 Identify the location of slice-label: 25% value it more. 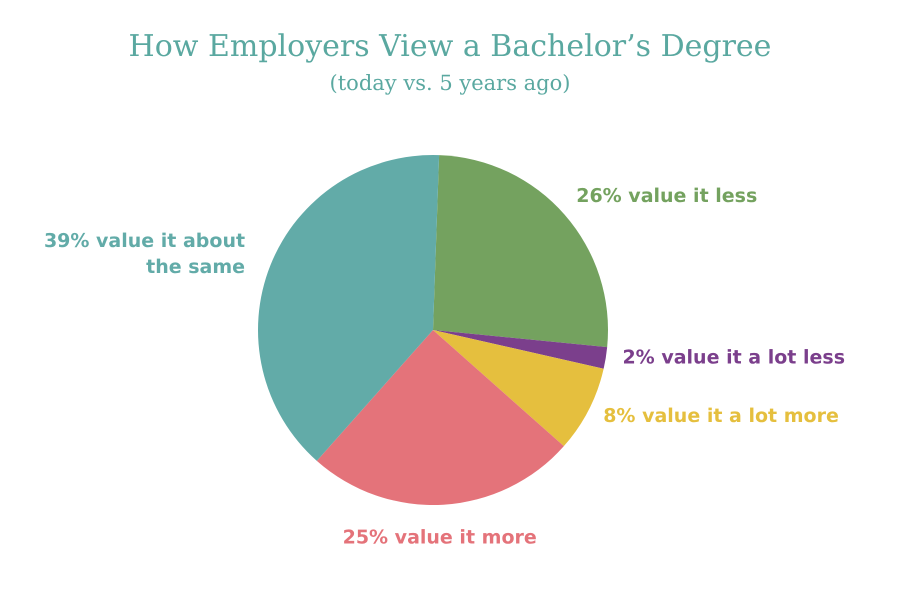
(439, 537).